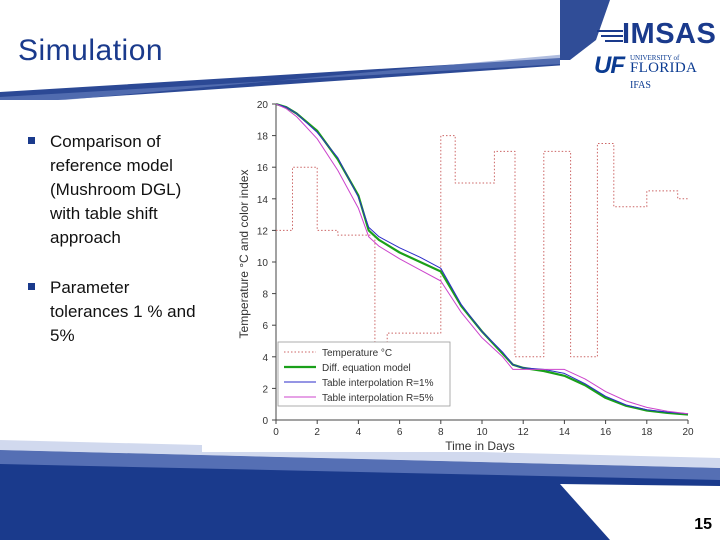 The width and height of the screenshot is (720, 540). Describe the element at coordinates (655, 58) in the screenshot. I see `university-of-text: UNIVERSITY of` at that location.